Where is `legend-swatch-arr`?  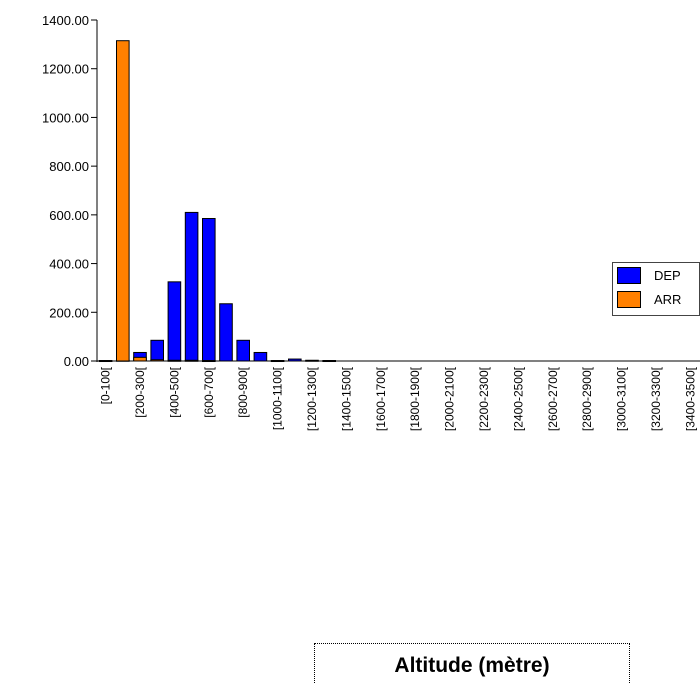 legend-swatch-arr is located at coordinates (629, 299).